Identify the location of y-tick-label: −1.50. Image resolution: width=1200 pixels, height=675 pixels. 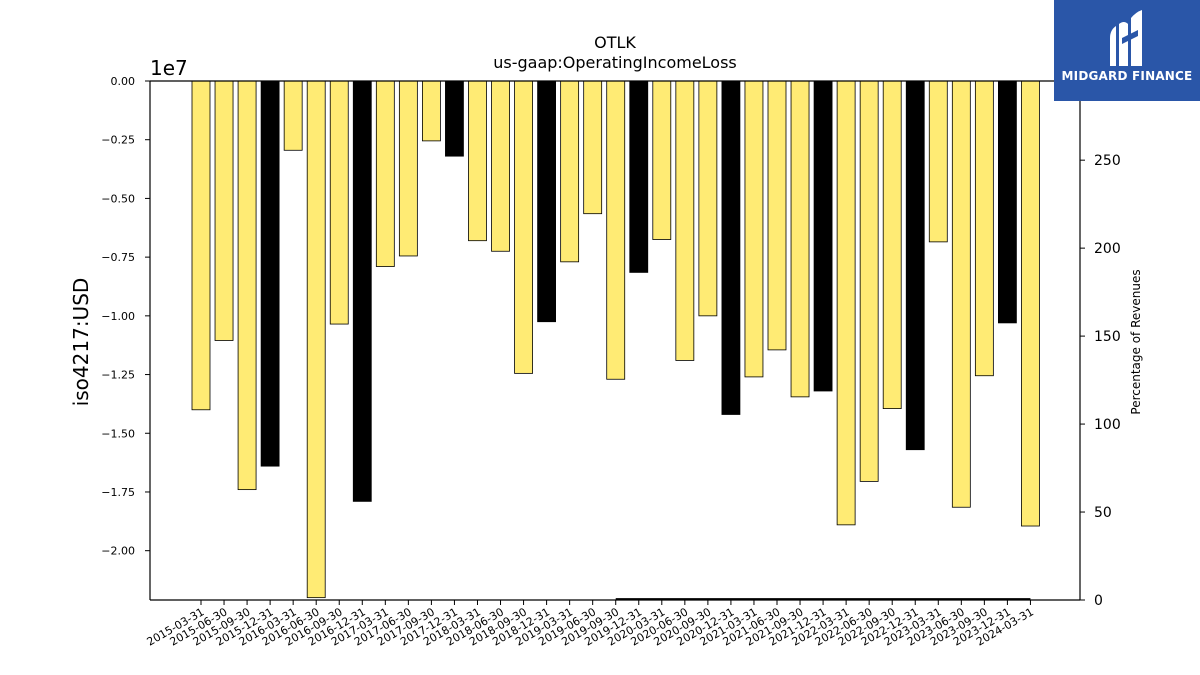
(118, 433).